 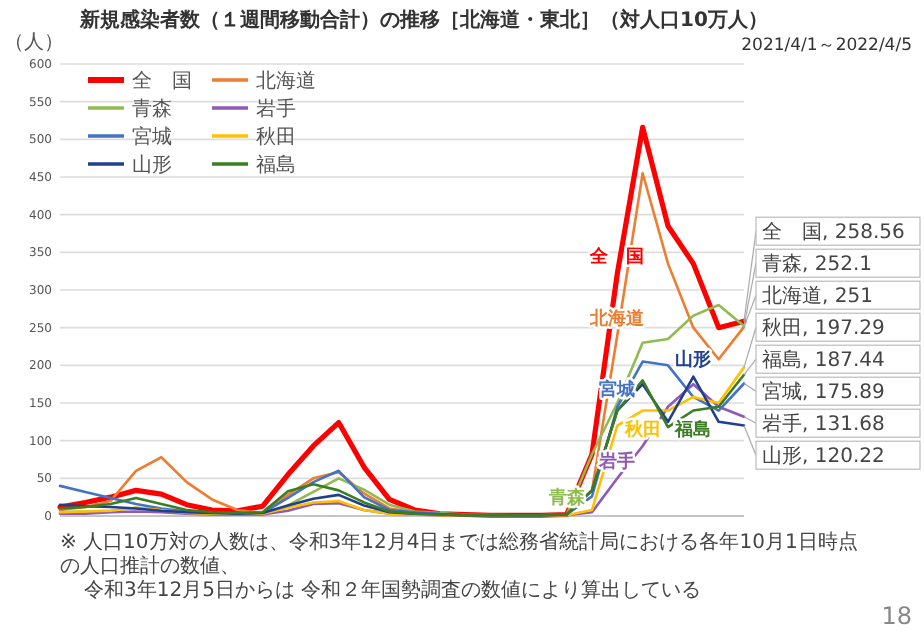 I want to click on text: 2021/4/1～2022/4/5, so click(x=826, y=46).